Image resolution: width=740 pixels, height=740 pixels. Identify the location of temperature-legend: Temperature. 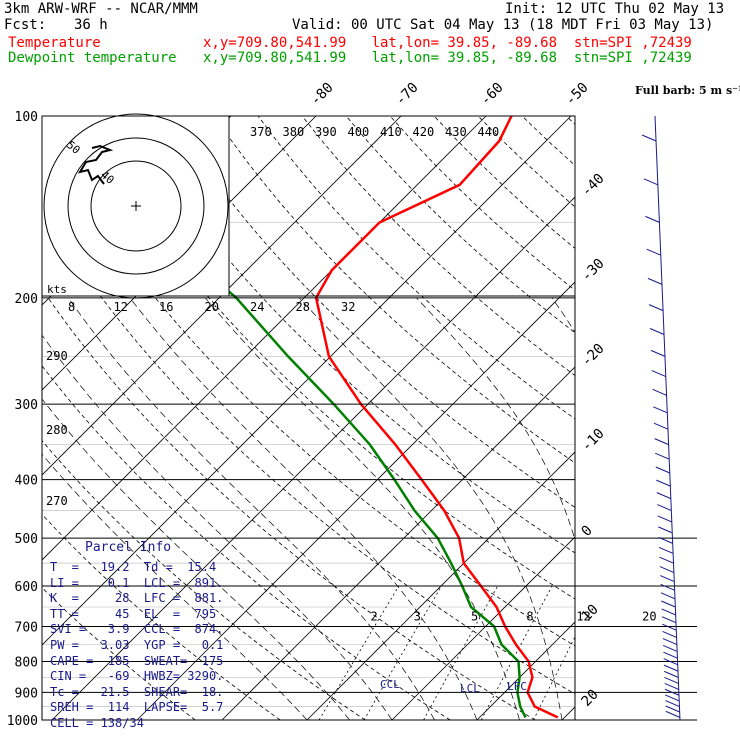
(54, 43).